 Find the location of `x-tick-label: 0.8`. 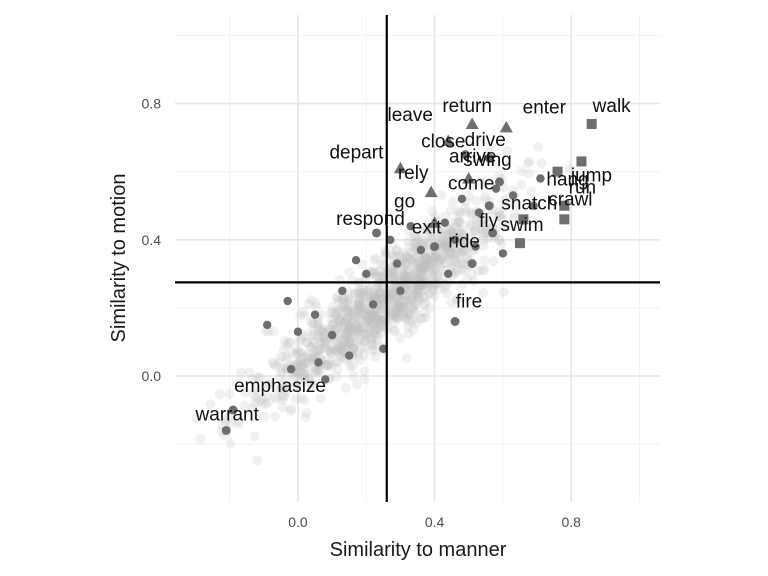

x-tick-label: 0.8 is located at coordinates (571, 522).